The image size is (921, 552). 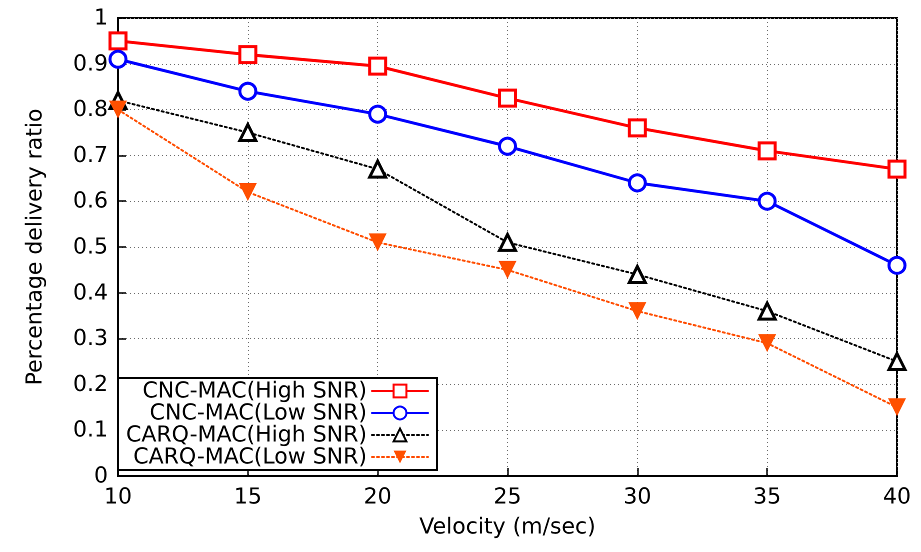 I want to click on y-tick-label: 1, so click(x=101, y=18).